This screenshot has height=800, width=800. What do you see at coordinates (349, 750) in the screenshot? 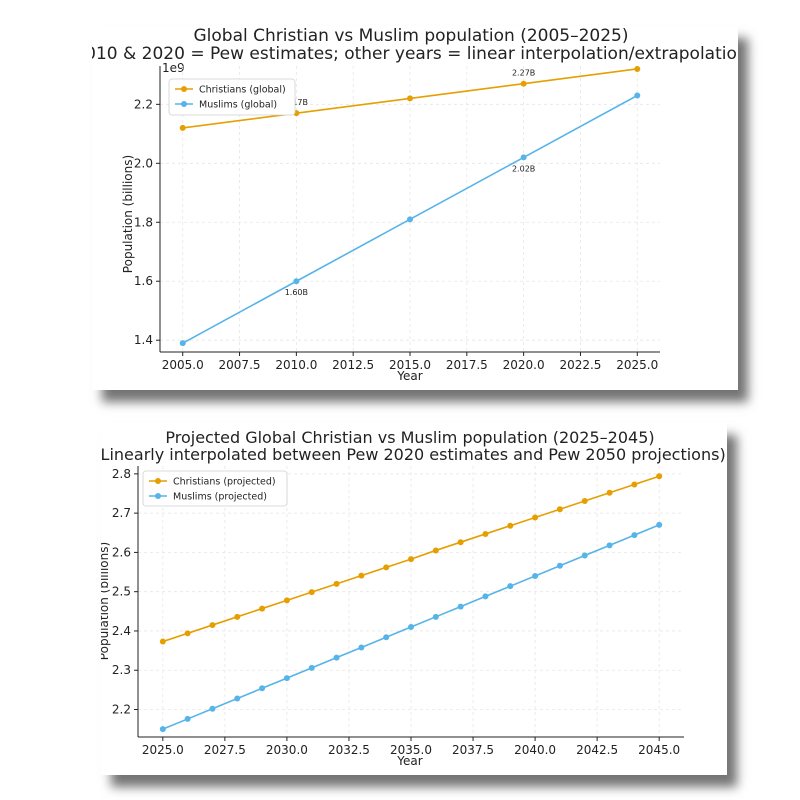
I see `x-tick-label: 2032.5` at bounding box center [349, 750].